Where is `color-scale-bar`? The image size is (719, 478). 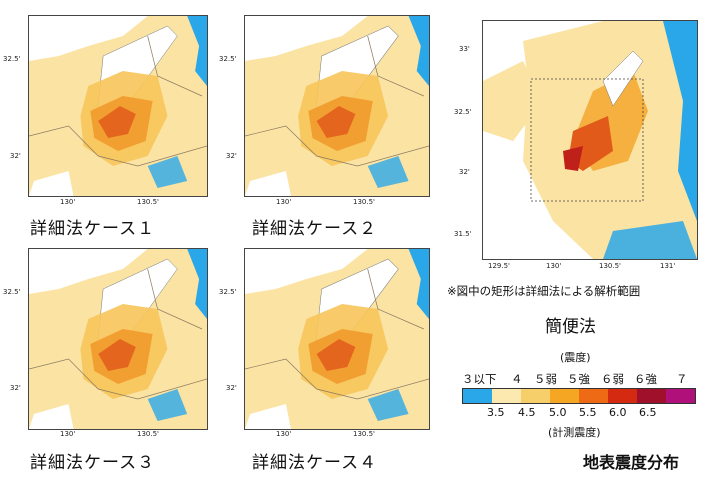
color-scale-bar is located at coordinates (579, 396).